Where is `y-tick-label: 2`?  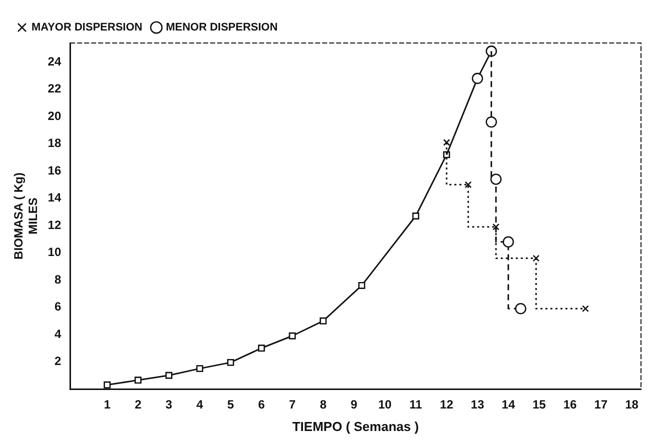
y-tick-label: 2 is located at coordinates (58, 361).